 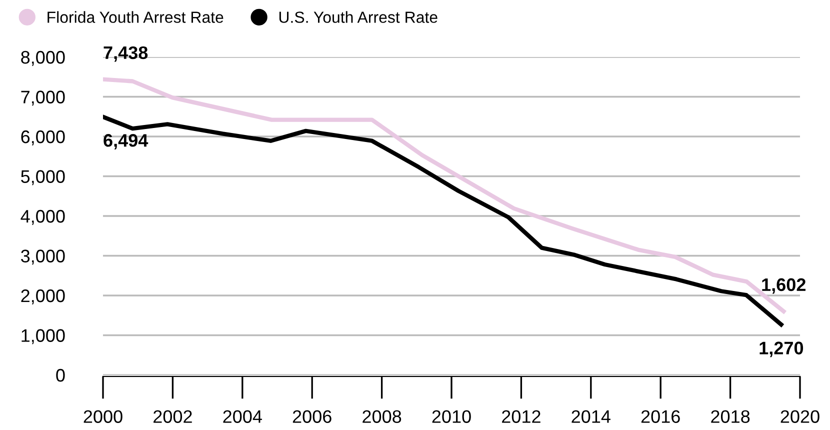 What do you see at coordinates (382, 416) in the screenshot?
I see `x-tick-label: 2008` at bounding box center [382, 416].